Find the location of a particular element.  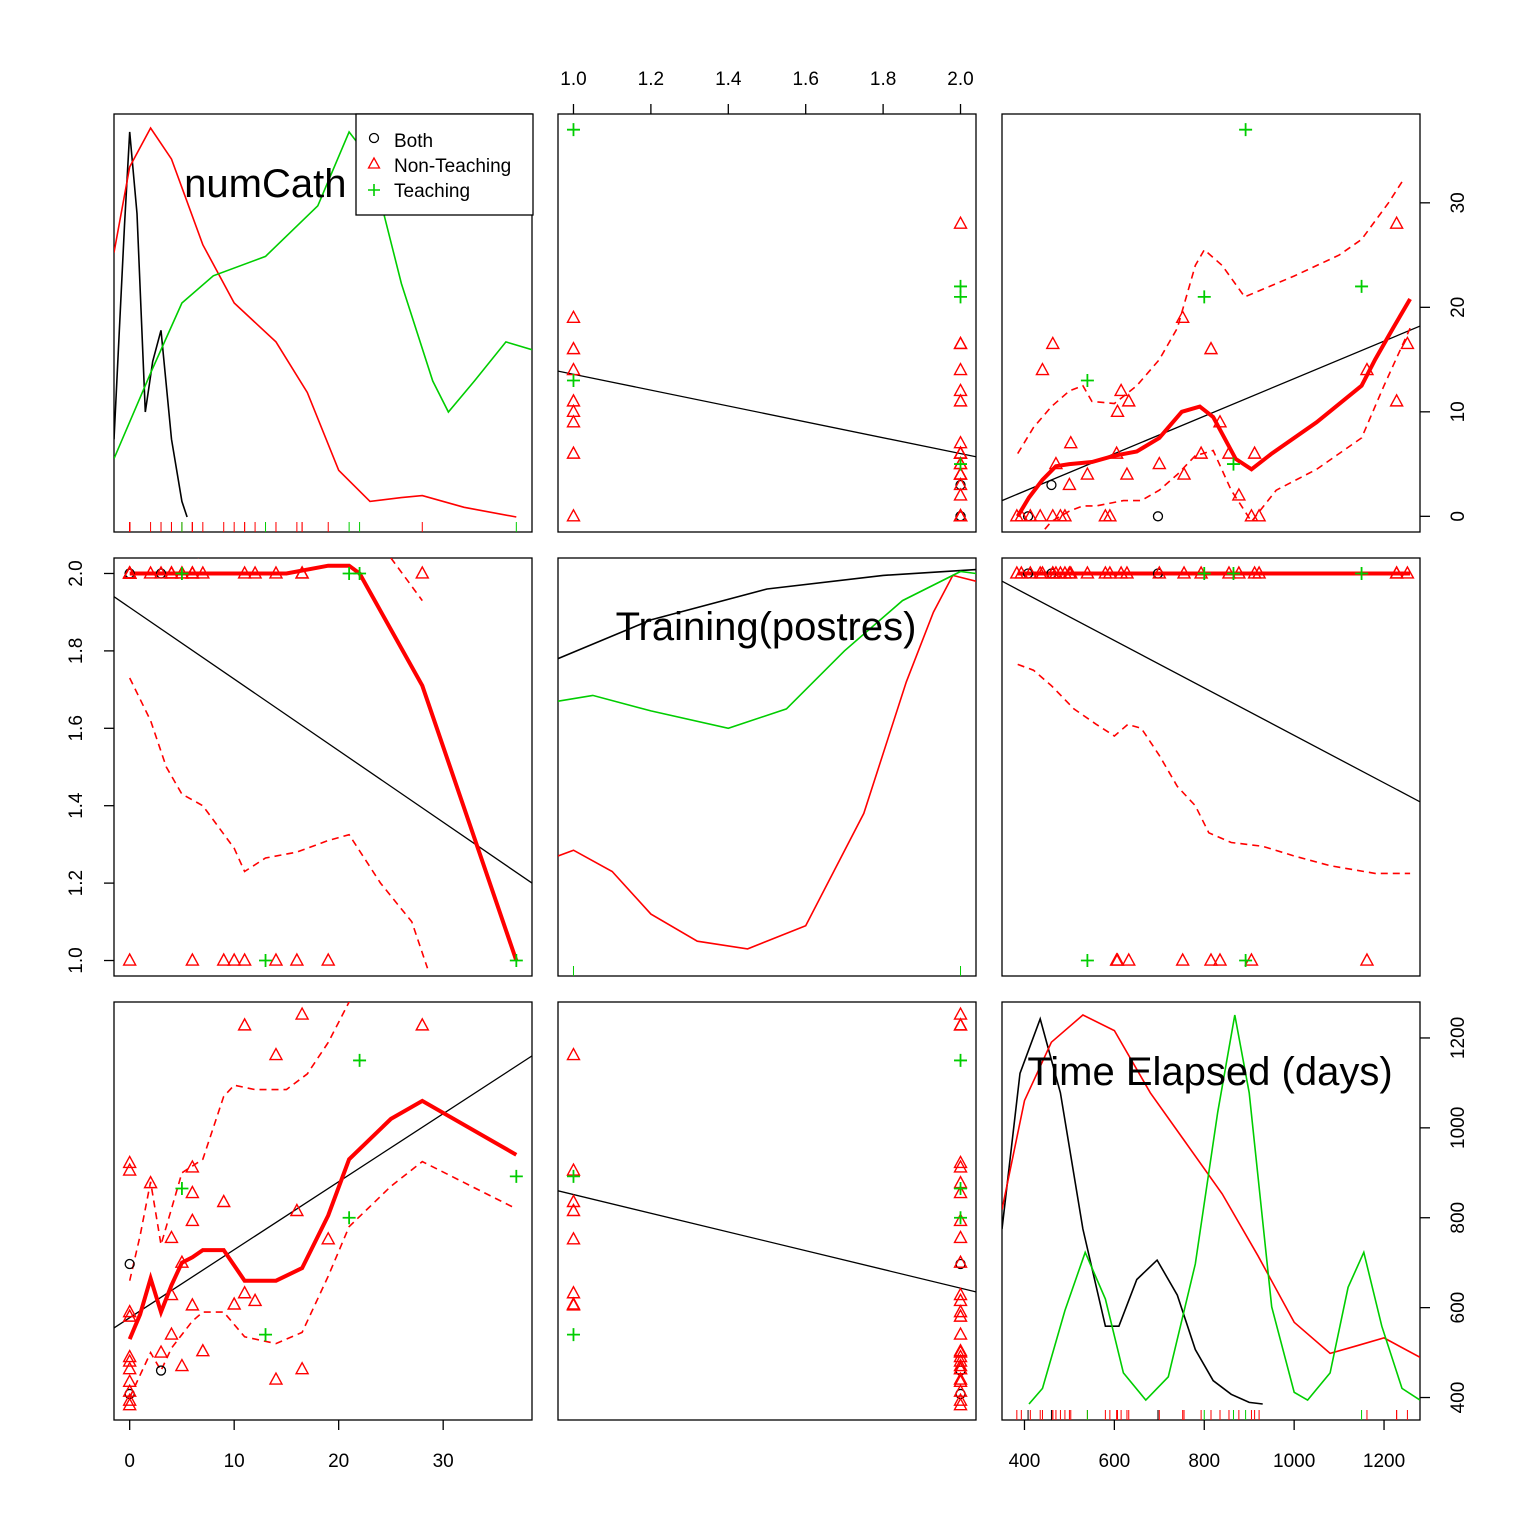

density-training-both is located at coordinates (767, 614).